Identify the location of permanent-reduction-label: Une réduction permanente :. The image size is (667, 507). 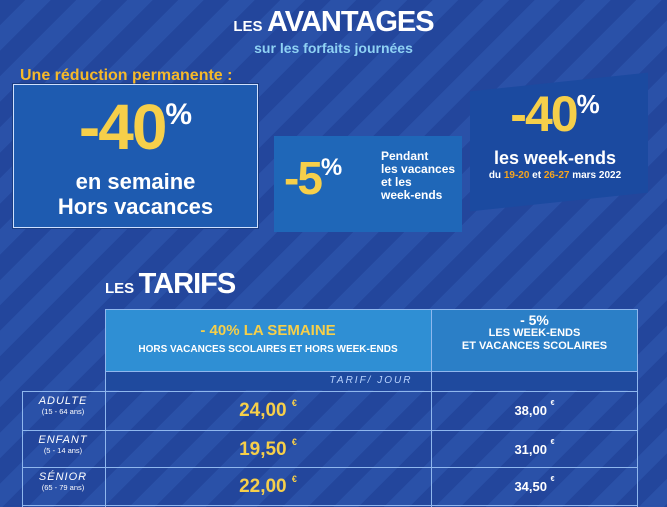
(126, 75).